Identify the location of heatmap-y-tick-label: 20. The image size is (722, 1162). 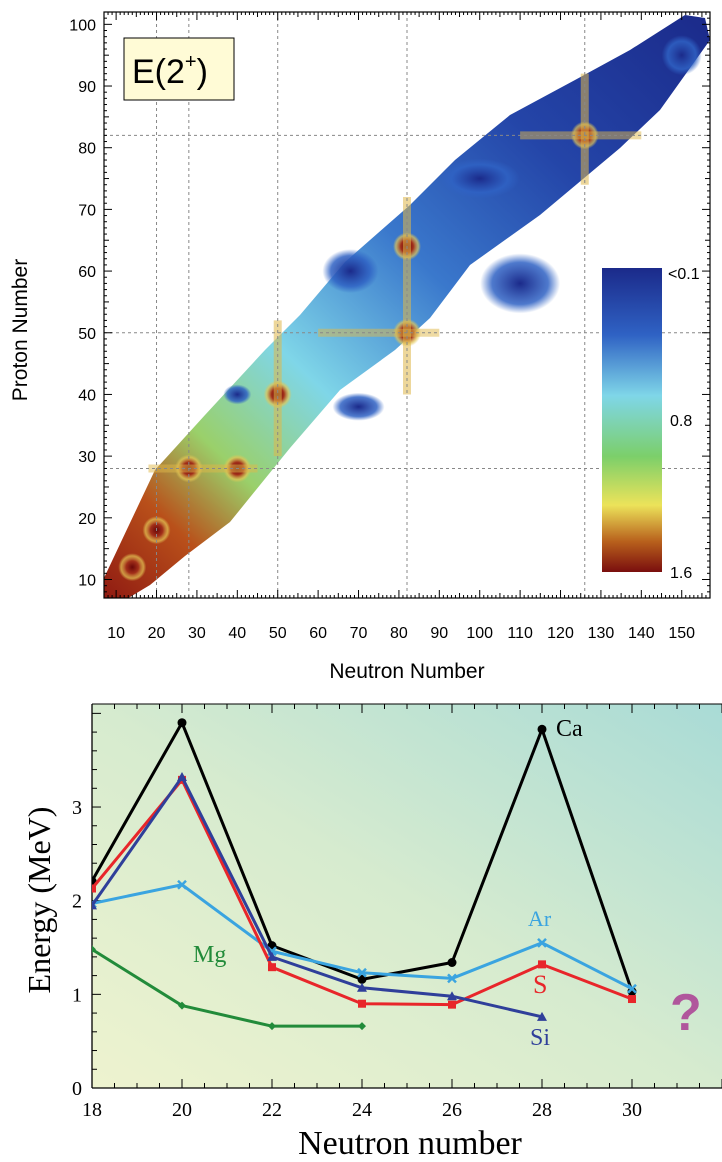
(87, 519).